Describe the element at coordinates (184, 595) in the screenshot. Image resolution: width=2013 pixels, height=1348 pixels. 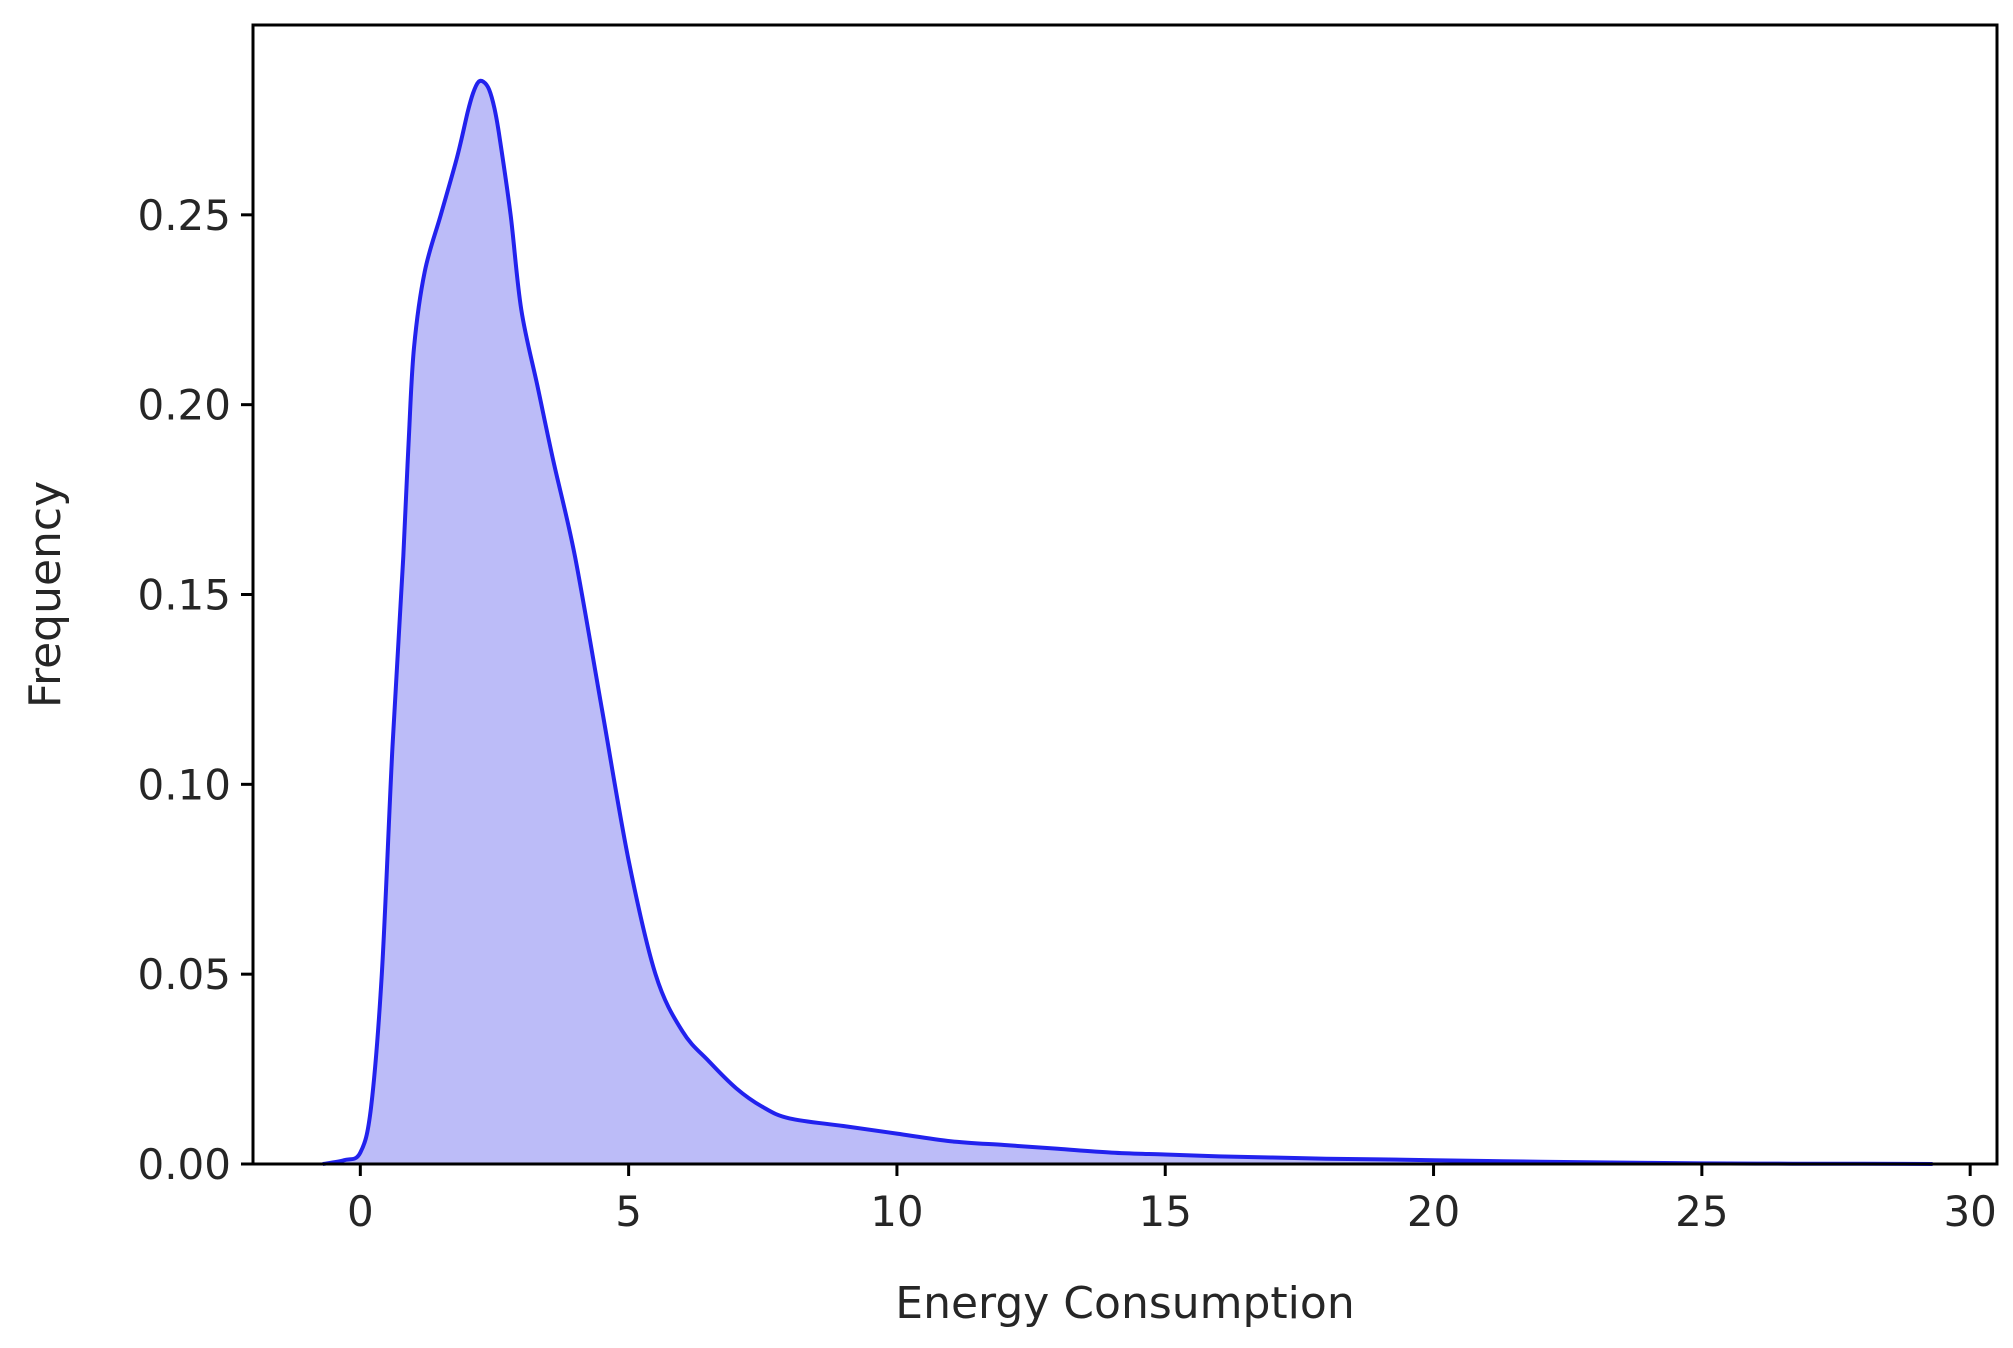
I see `y-tick-label: 0.15` at that location.